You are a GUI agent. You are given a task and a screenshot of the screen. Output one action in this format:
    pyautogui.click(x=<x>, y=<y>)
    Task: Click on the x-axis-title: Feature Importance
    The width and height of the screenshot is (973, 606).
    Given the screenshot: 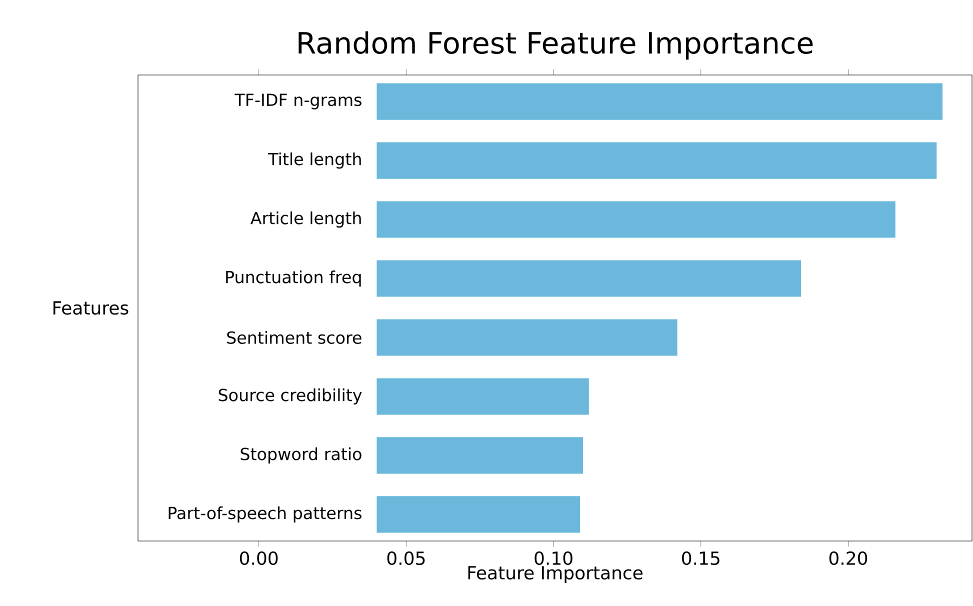 What is the action you would take?
    pyautogui.click(x=555, y=575)
    